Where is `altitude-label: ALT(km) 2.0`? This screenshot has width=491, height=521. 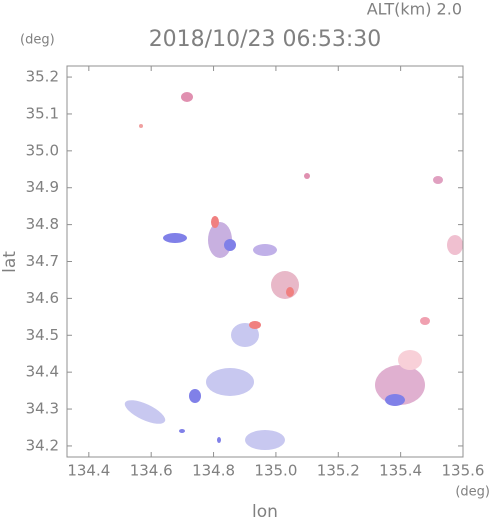
altitude-label: ALT(km) 2.0 is located at coordinates (414, 9).